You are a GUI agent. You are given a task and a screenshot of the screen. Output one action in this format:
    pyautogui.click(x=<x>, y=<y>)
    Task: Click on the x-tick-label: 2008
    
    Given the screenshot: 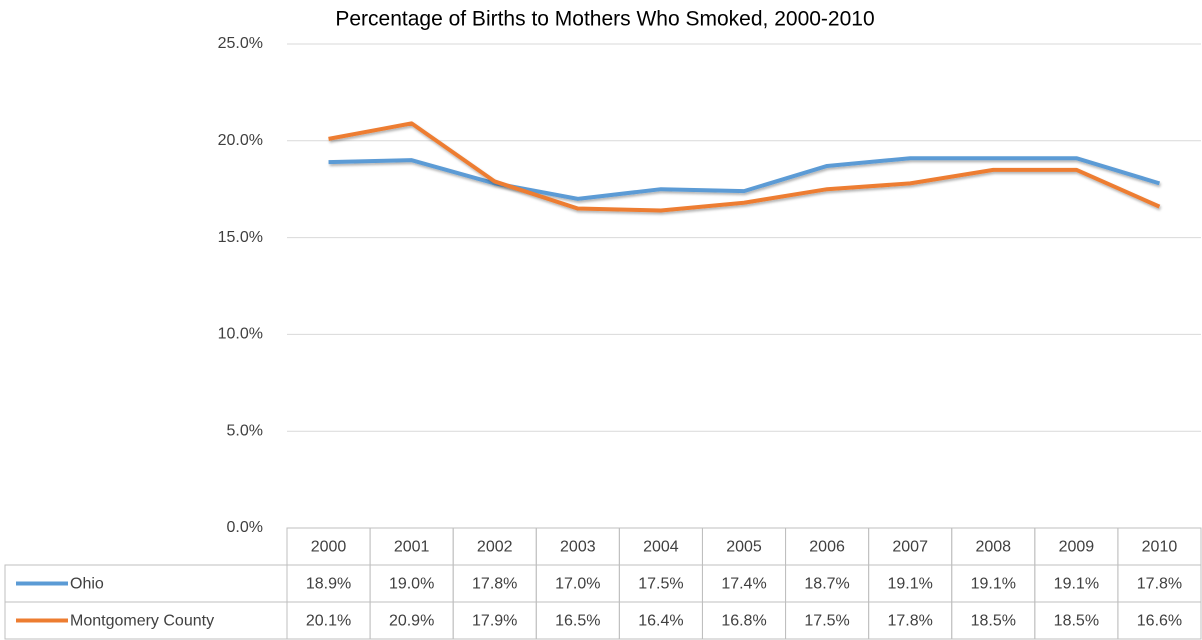 What is the action you would take?
    pyautogui.click(x=993, y=547)
    